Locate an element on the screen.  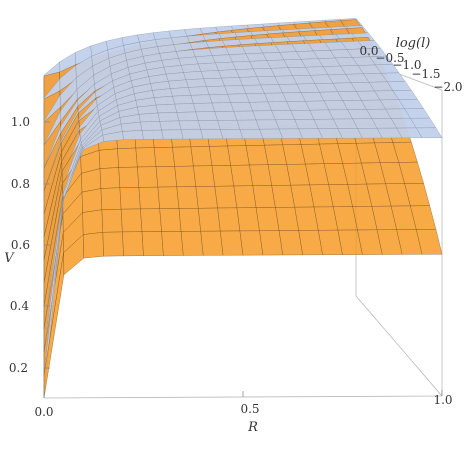
y-tick-label: 1.0 is located at coordinates (20, 122).